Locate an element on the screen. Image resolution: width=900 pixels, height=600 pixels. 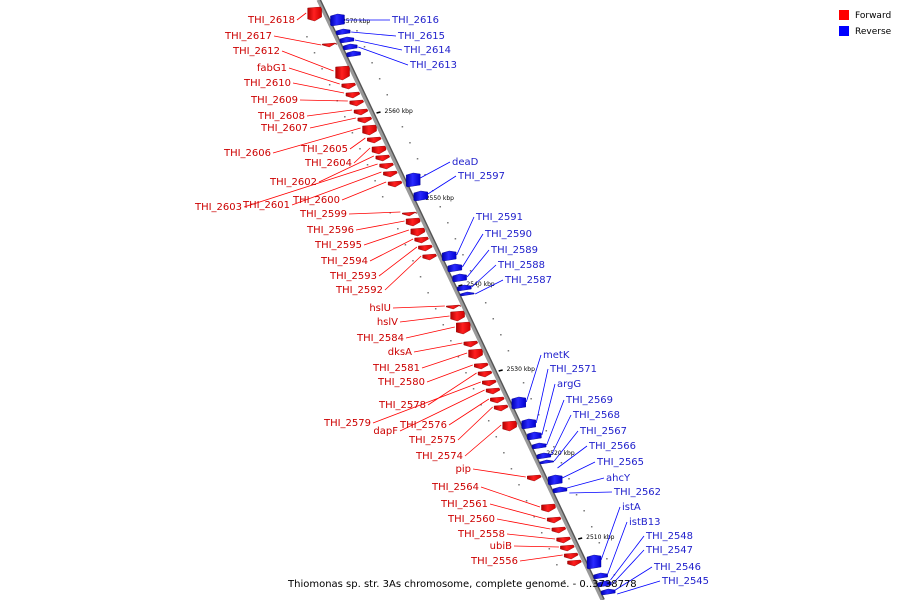
forward-gene-label: THI_2603 is located at coordinates (218, 207).